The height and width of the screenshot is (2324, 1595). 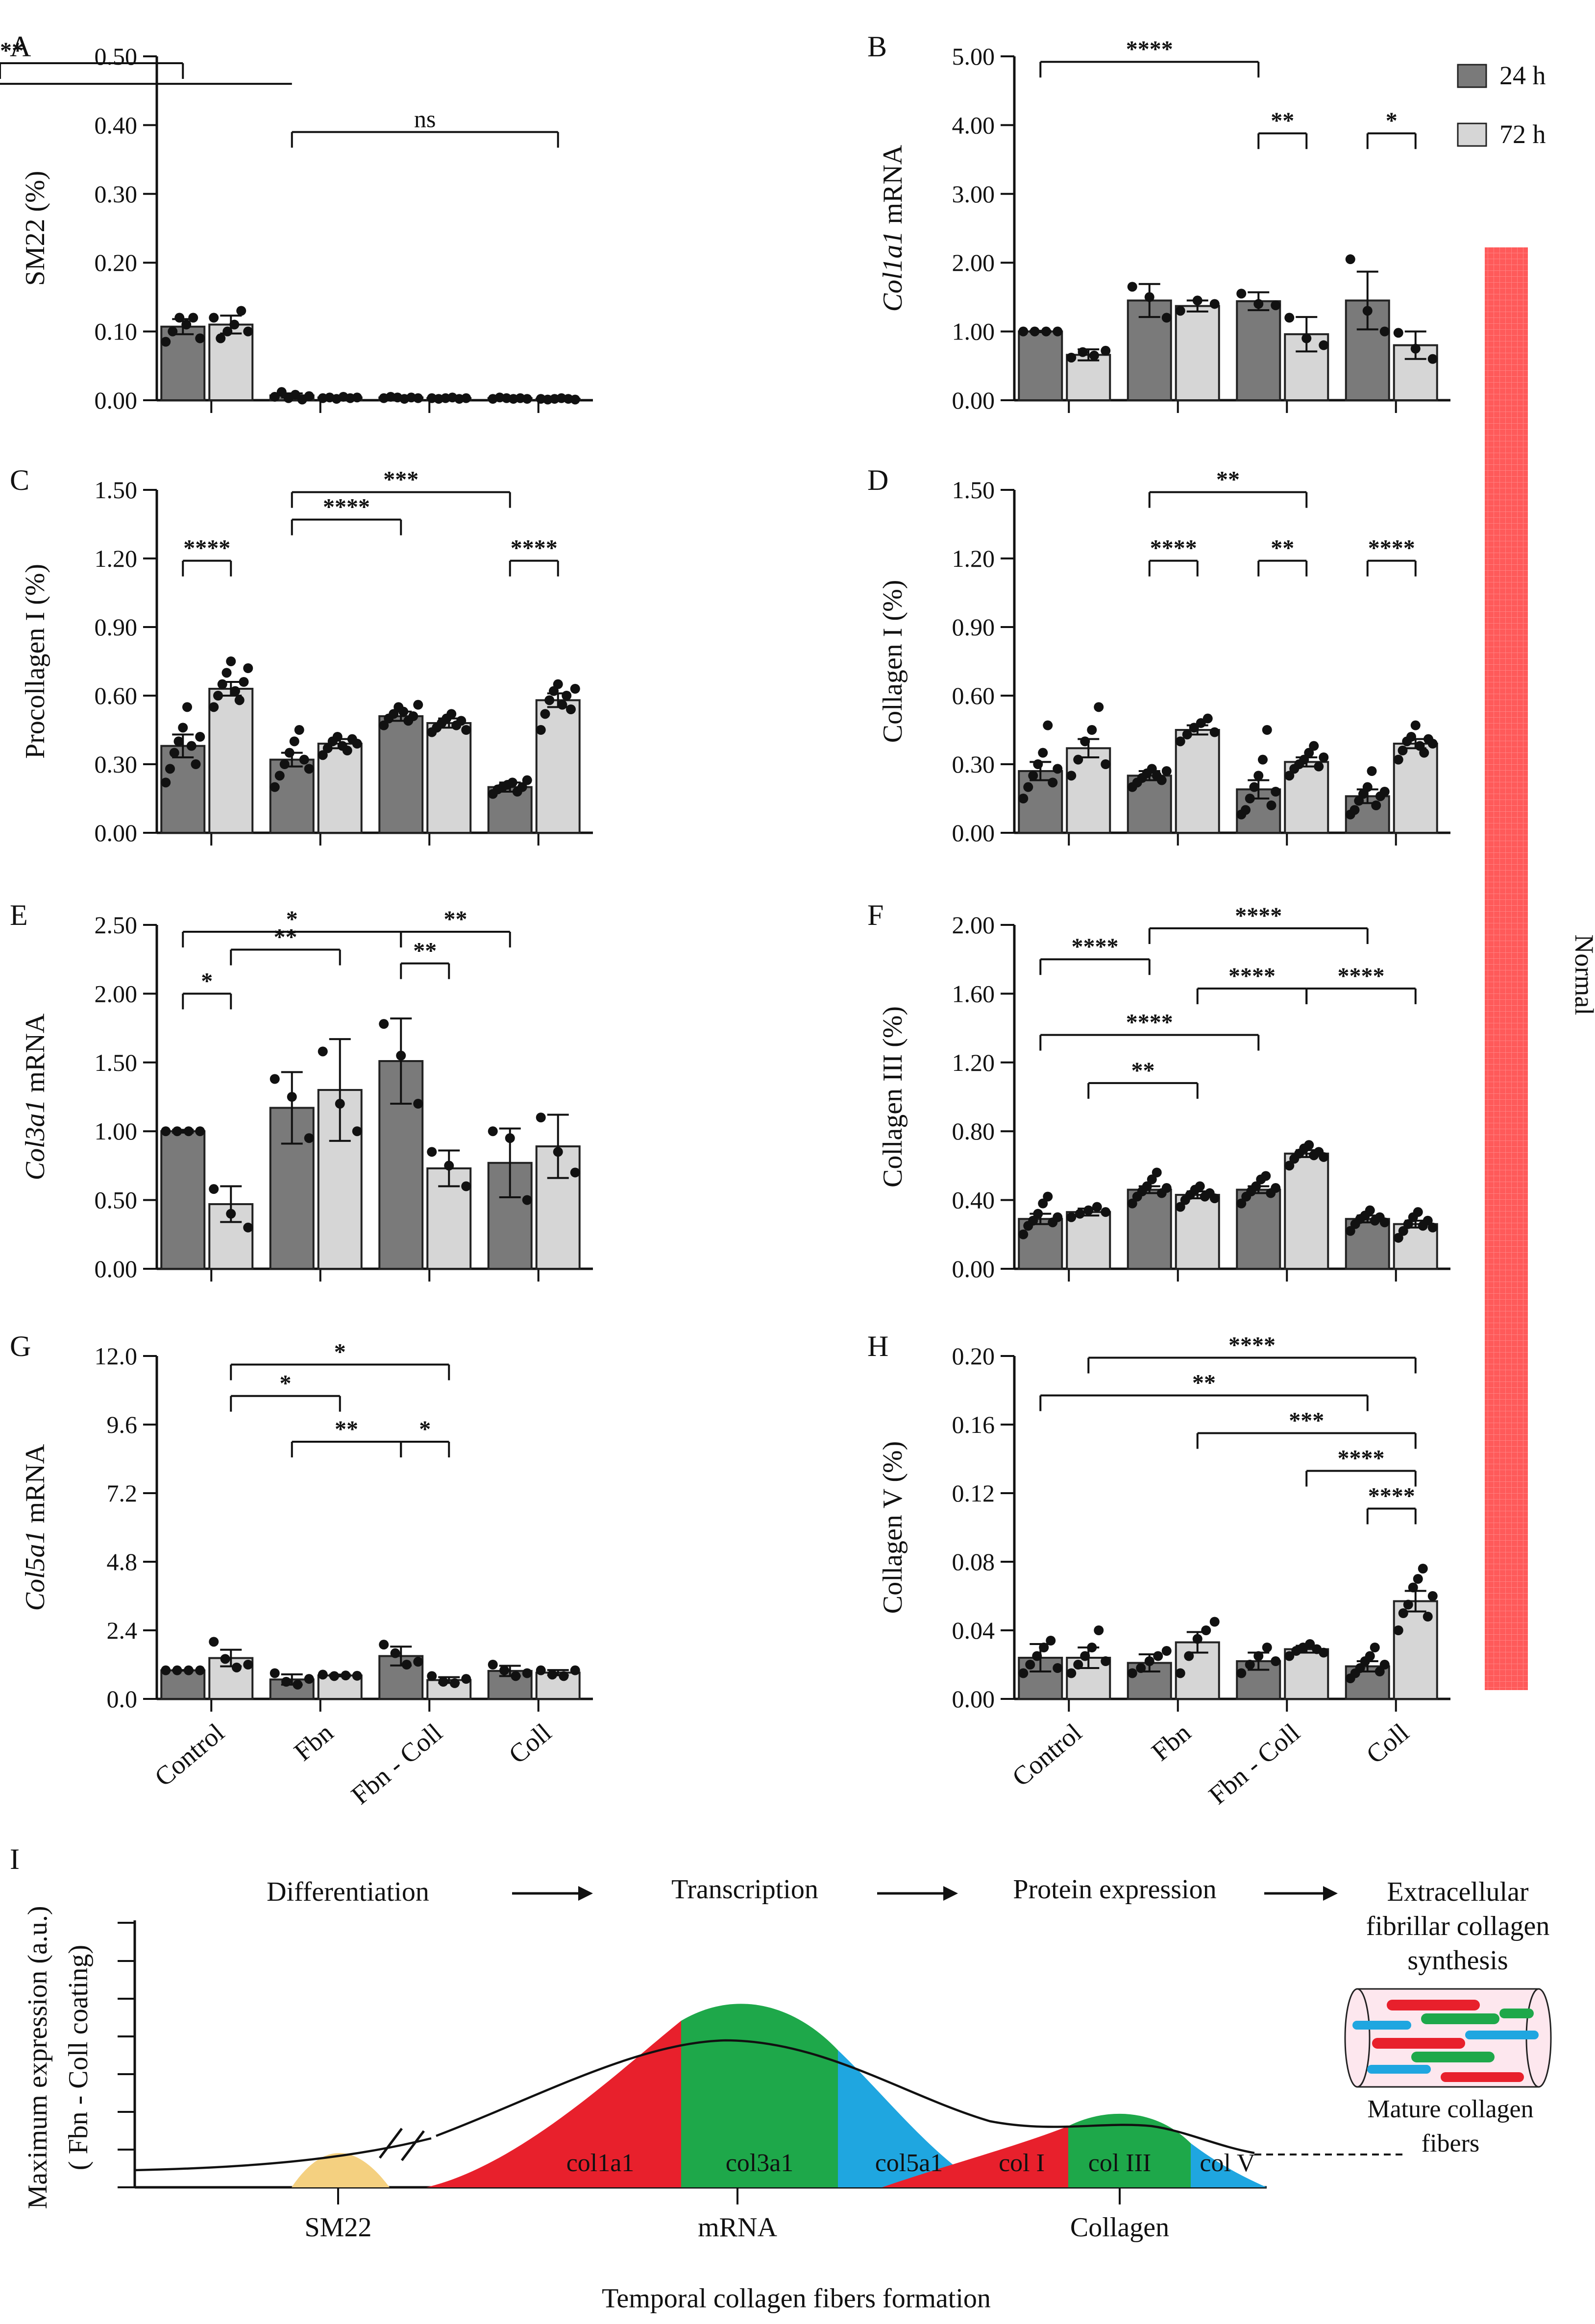 I want to click on y-tick-label: 0.12, so click(x=974, y=1493).